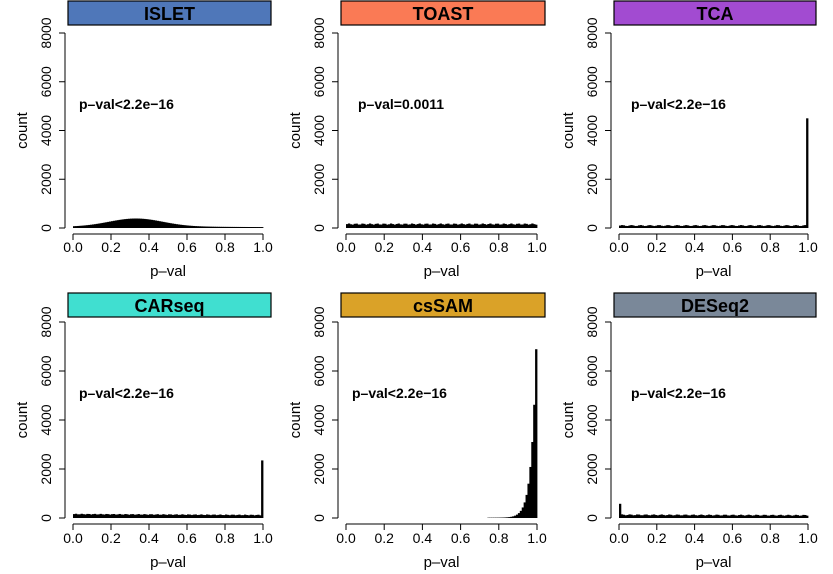  What do you see at coordinates (619, 247) in the screenshot?
I see `x-tick-label: 0.0` at bounding box center [619, 247].